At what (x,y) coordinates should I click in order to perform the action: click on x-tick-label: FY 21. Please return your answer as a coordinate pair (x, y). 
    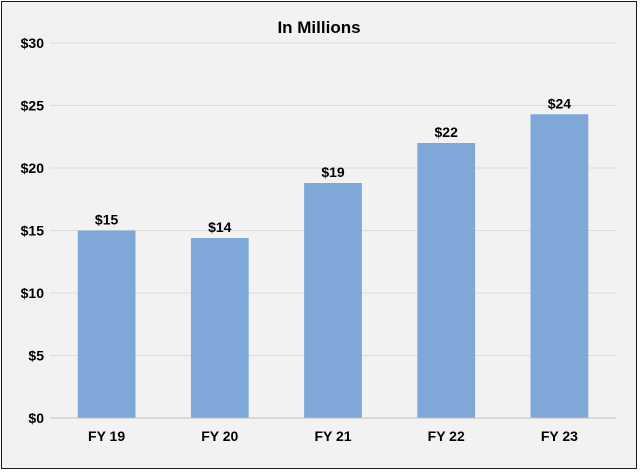
    Looking at the image, I should click on (332, 436).